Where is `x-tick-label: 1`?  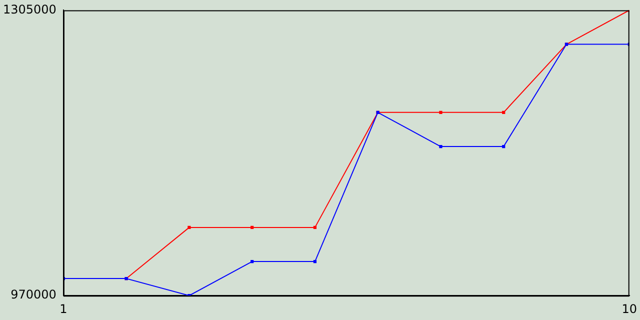 x-tick-label: 1 is located at coordinates (64, 309).